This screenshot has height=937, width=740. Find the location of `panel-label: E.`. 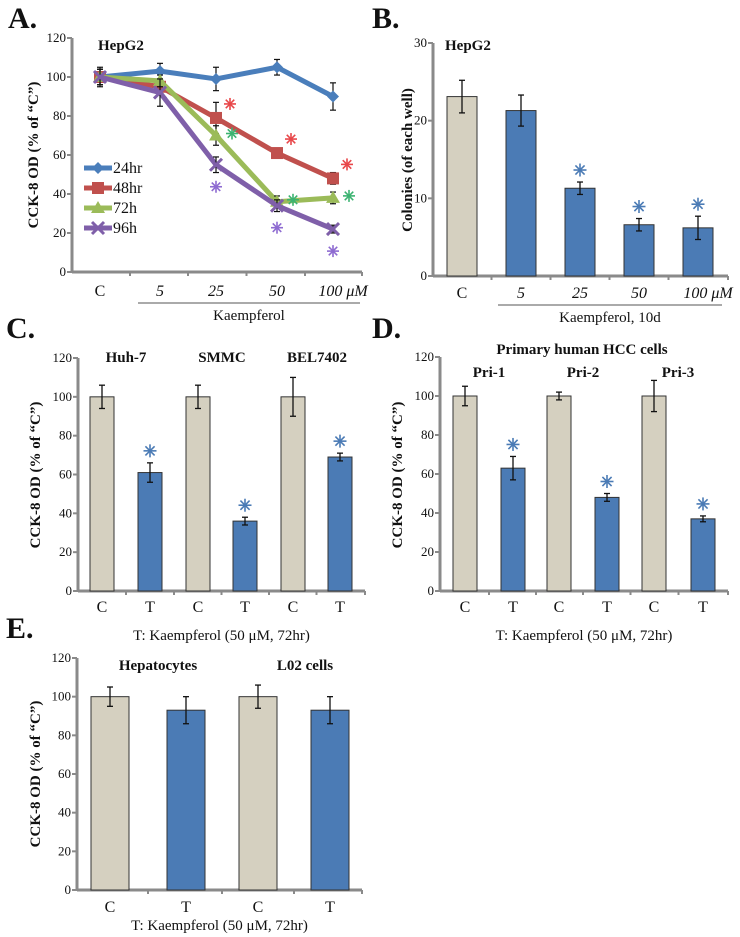

panel-label: E. is located at coordinates (20, 628).